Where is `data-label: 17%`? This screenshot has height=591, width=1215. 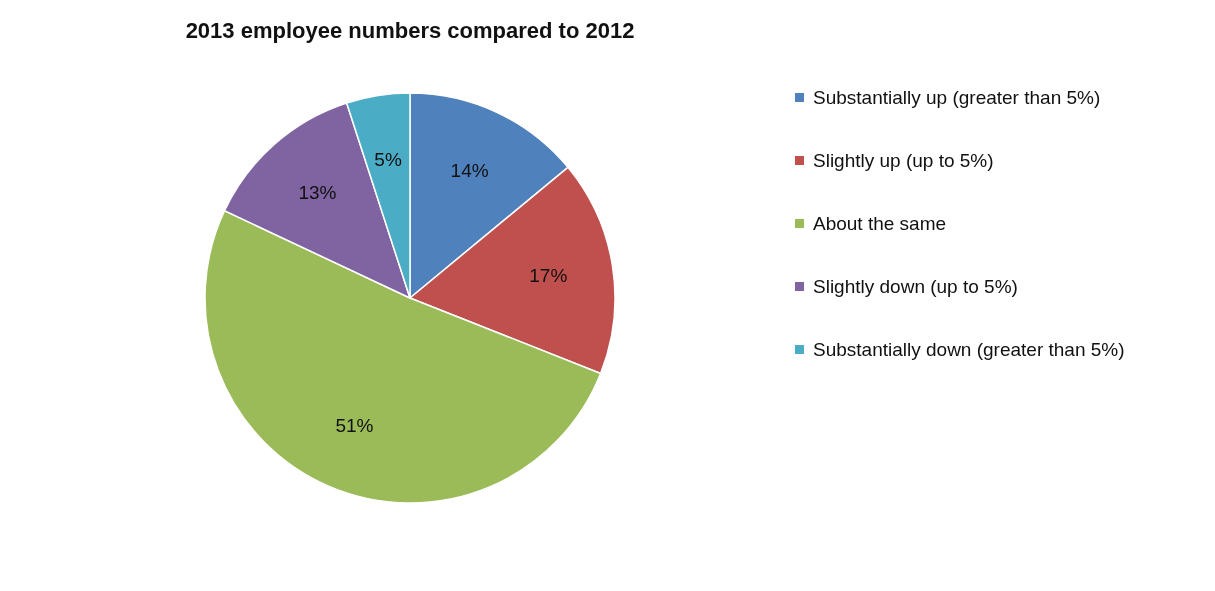 data-label: 17% is located at coordinates (548, 276).